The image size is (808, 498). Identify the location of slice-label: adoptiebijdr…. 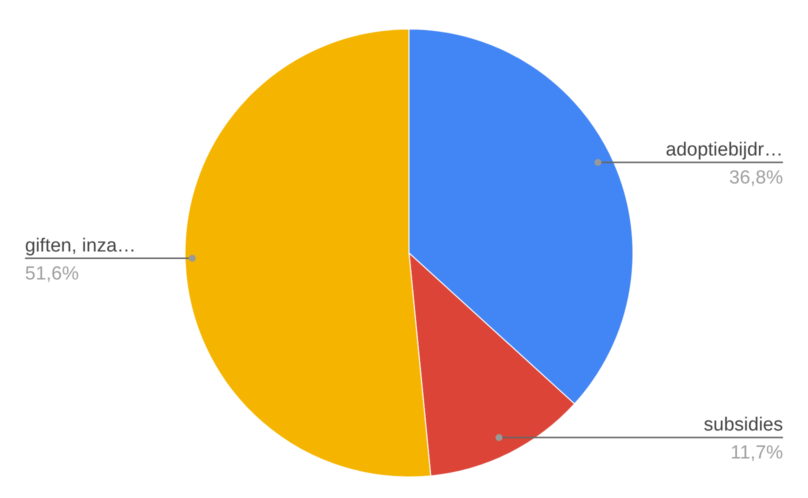
(724, 149).